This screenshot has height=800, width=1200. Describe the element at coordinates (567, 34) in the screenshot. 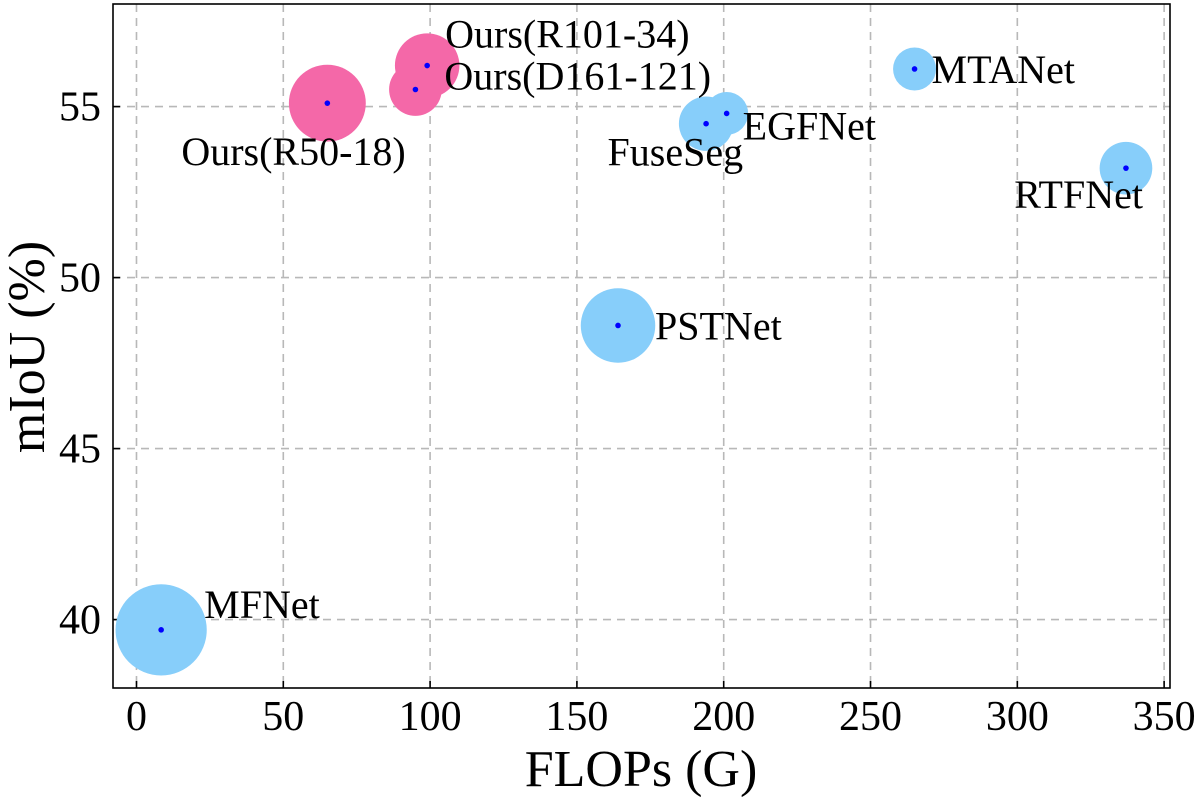

I see `point-label: Ours(R101-34)` at that location.